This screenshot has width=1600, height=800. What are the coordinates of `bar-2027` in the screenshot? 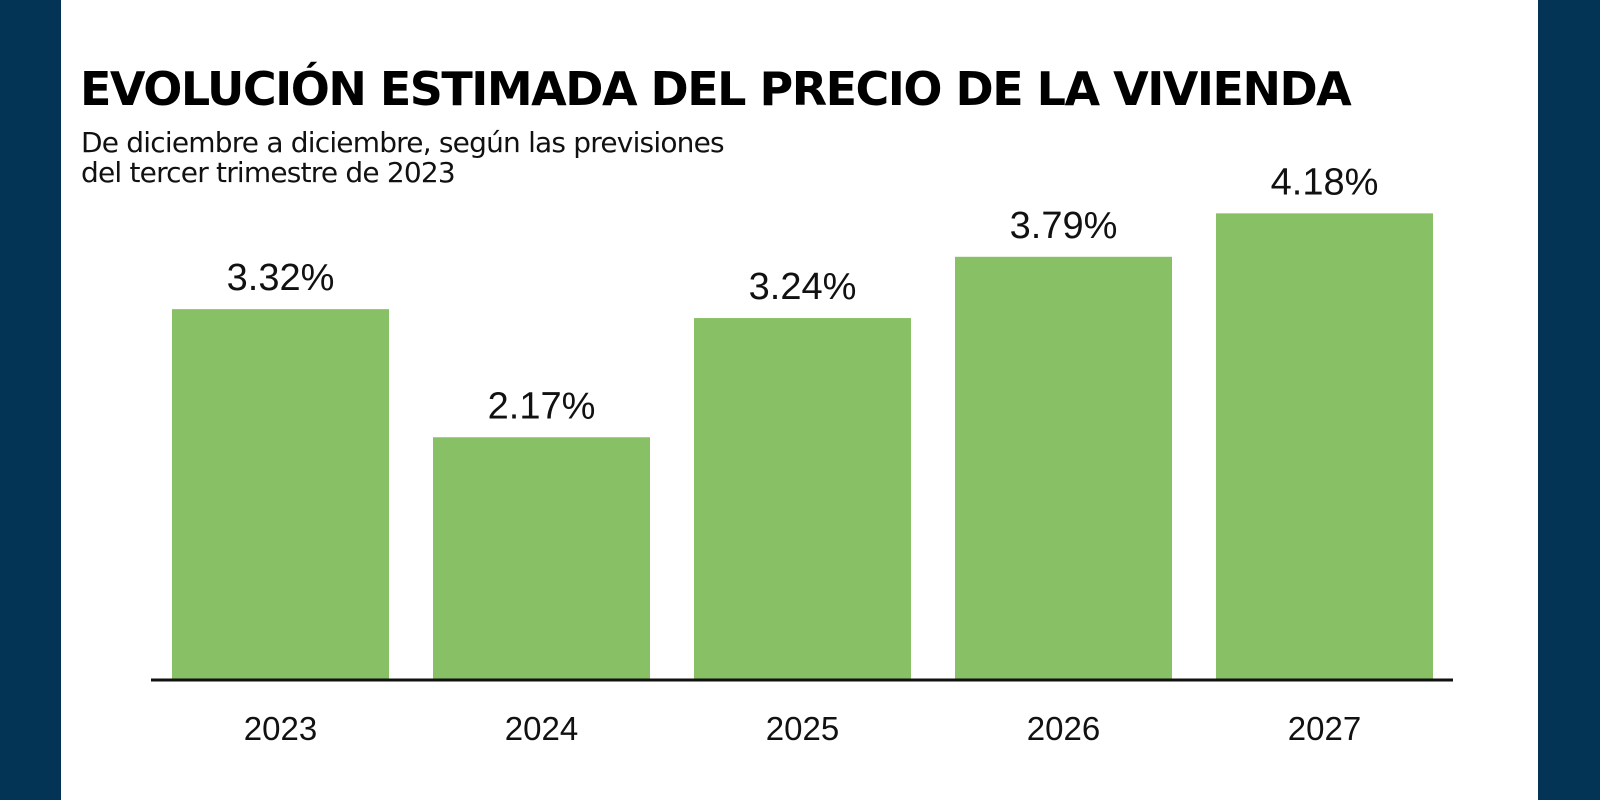 It's located at (1324, 446).